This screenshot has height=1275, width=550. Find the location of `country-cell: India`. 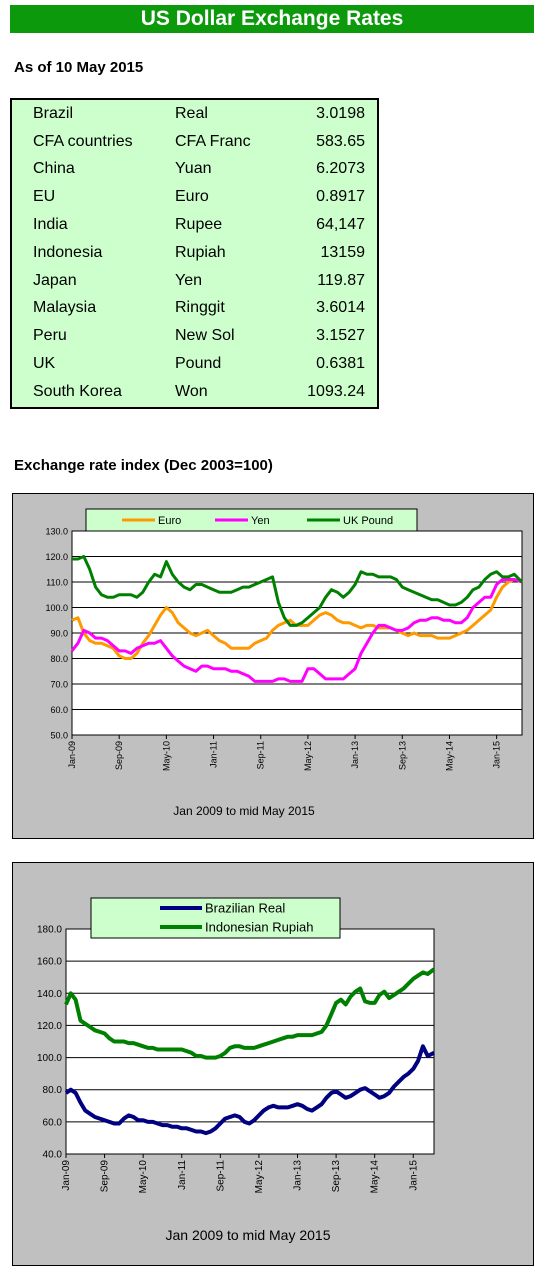

country-cell: India is located at coordinates (50, 225).